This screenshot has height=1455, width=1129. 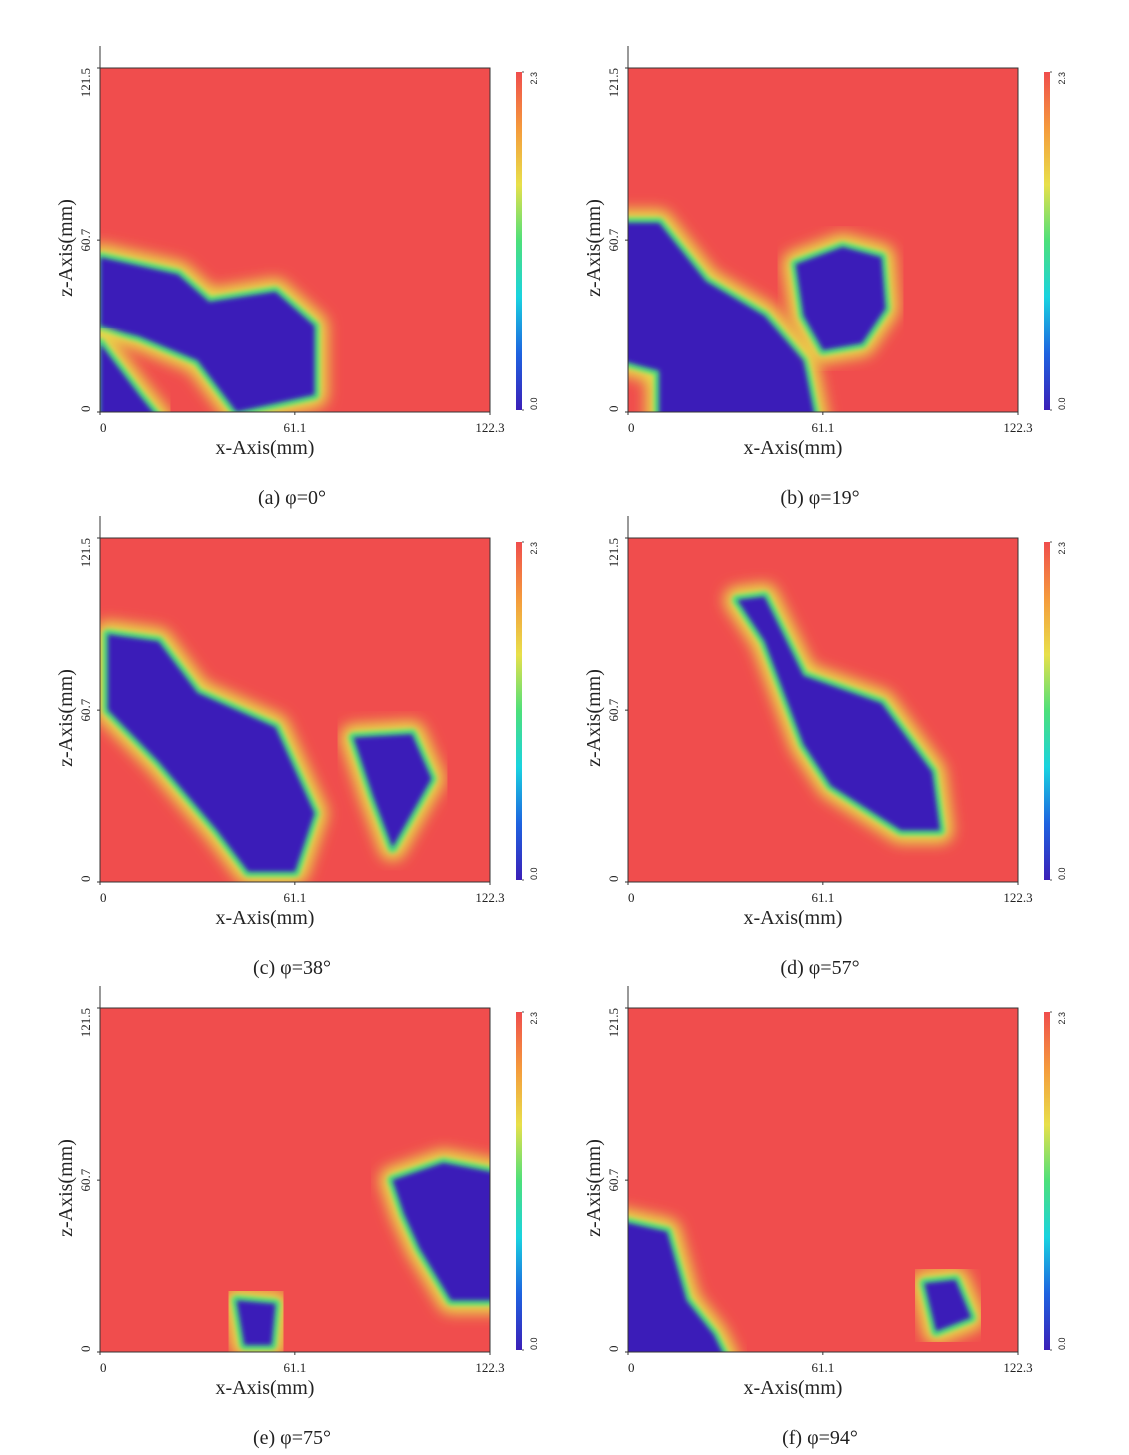 What do you see at coordinates (292, 968) in the screenshot?
I see `caption: (c) φ=38°` at bounding box center [292, 968].